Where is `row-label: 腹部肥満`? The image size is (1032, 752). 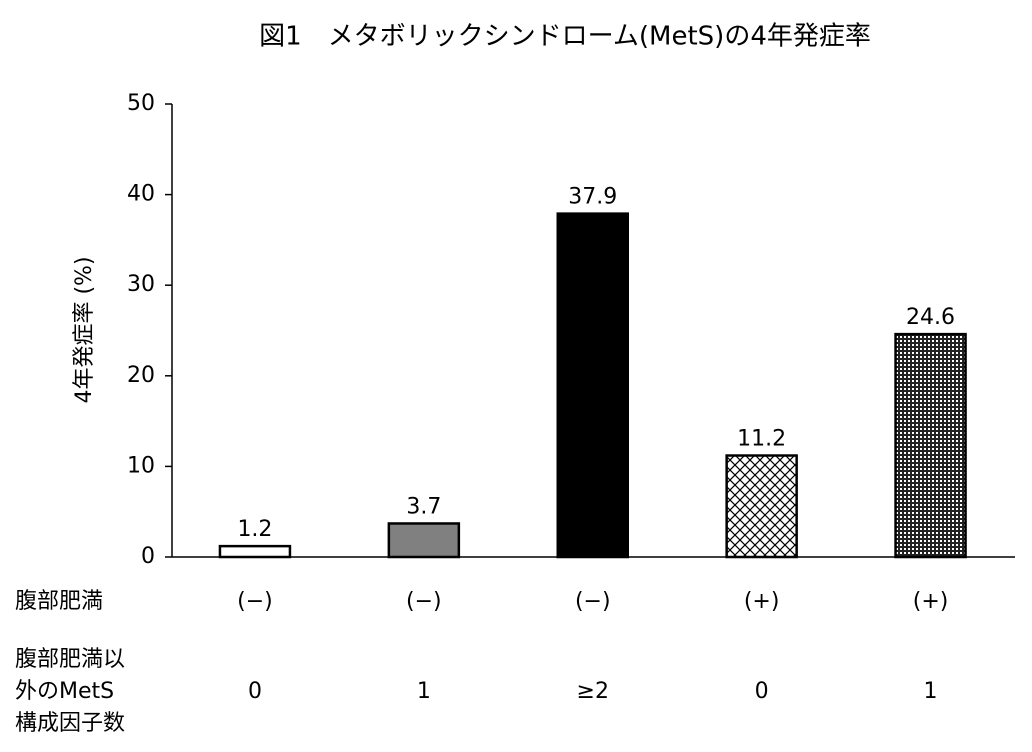
row-label: 腹部肥満 is located at coordinates (59, 601).